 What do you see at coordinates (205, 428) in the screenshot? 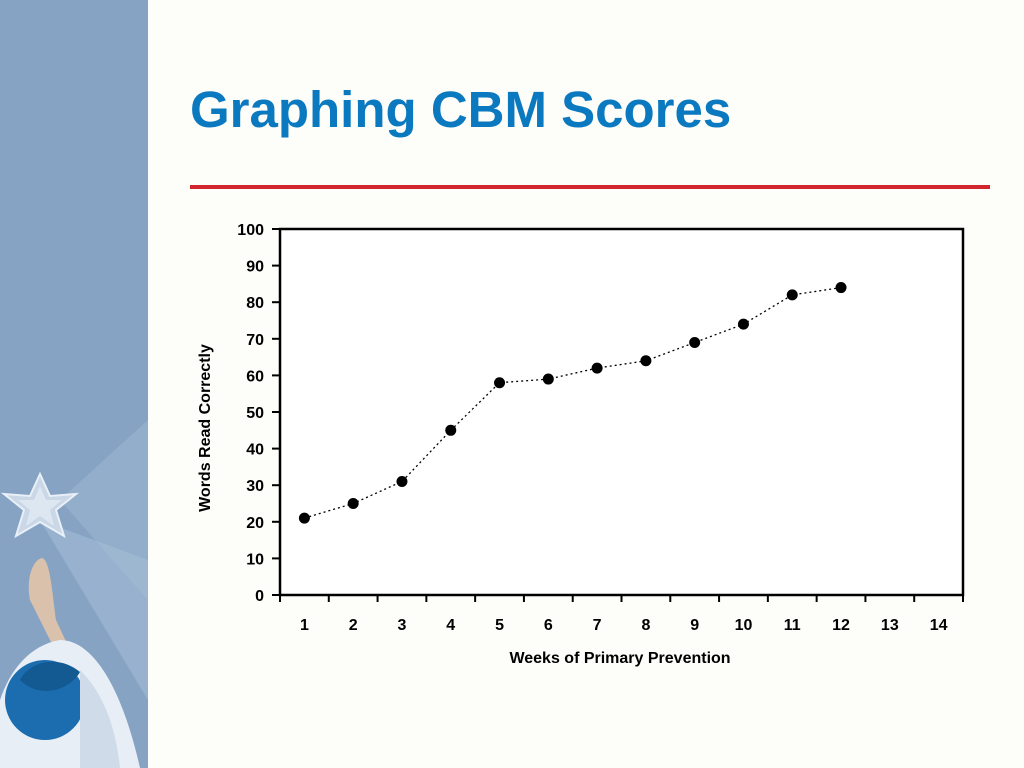
I see `y-axis-label: Words Read Correctly` at bounding box center [205, 428].